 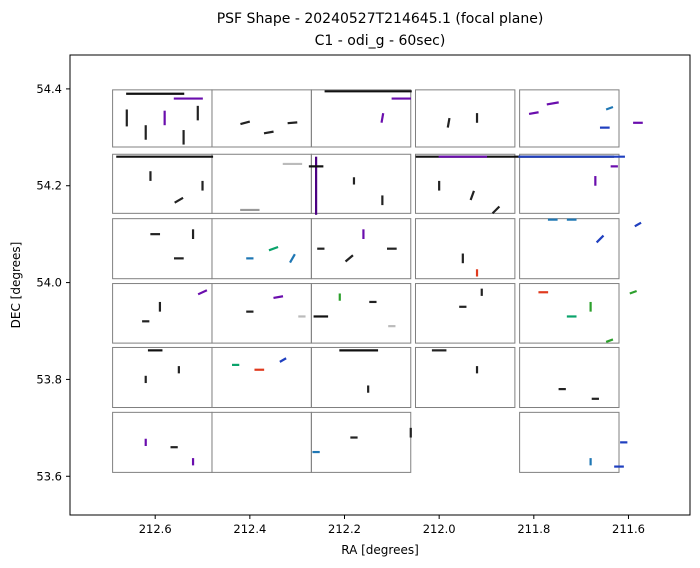 I want to click on y-axis-ticks: 53.6 53.8 54.0 54.2 54.4, so click(x=53, y=282).